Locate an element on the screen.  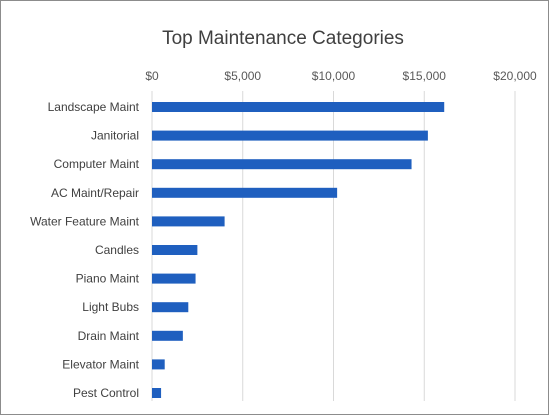
category-label: Water Feature Maint is located at coordinates (85, 221).